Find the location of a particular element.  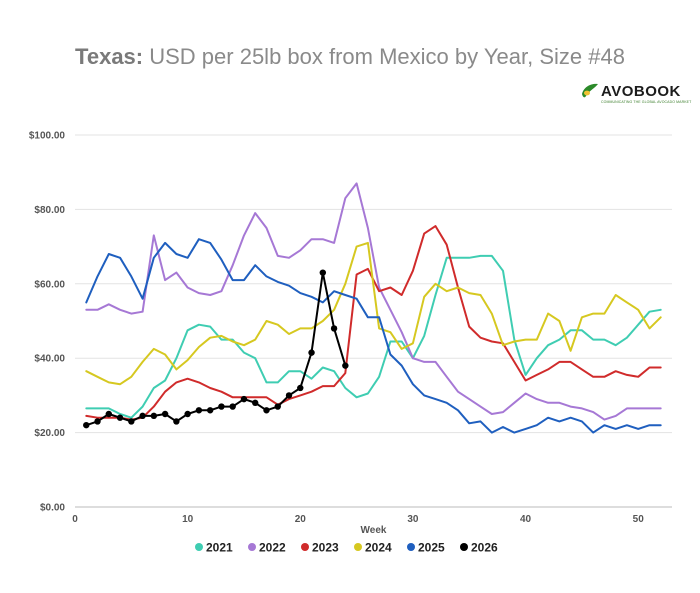

legend-label-2023: 2023 is located at coordinates (325, 548).